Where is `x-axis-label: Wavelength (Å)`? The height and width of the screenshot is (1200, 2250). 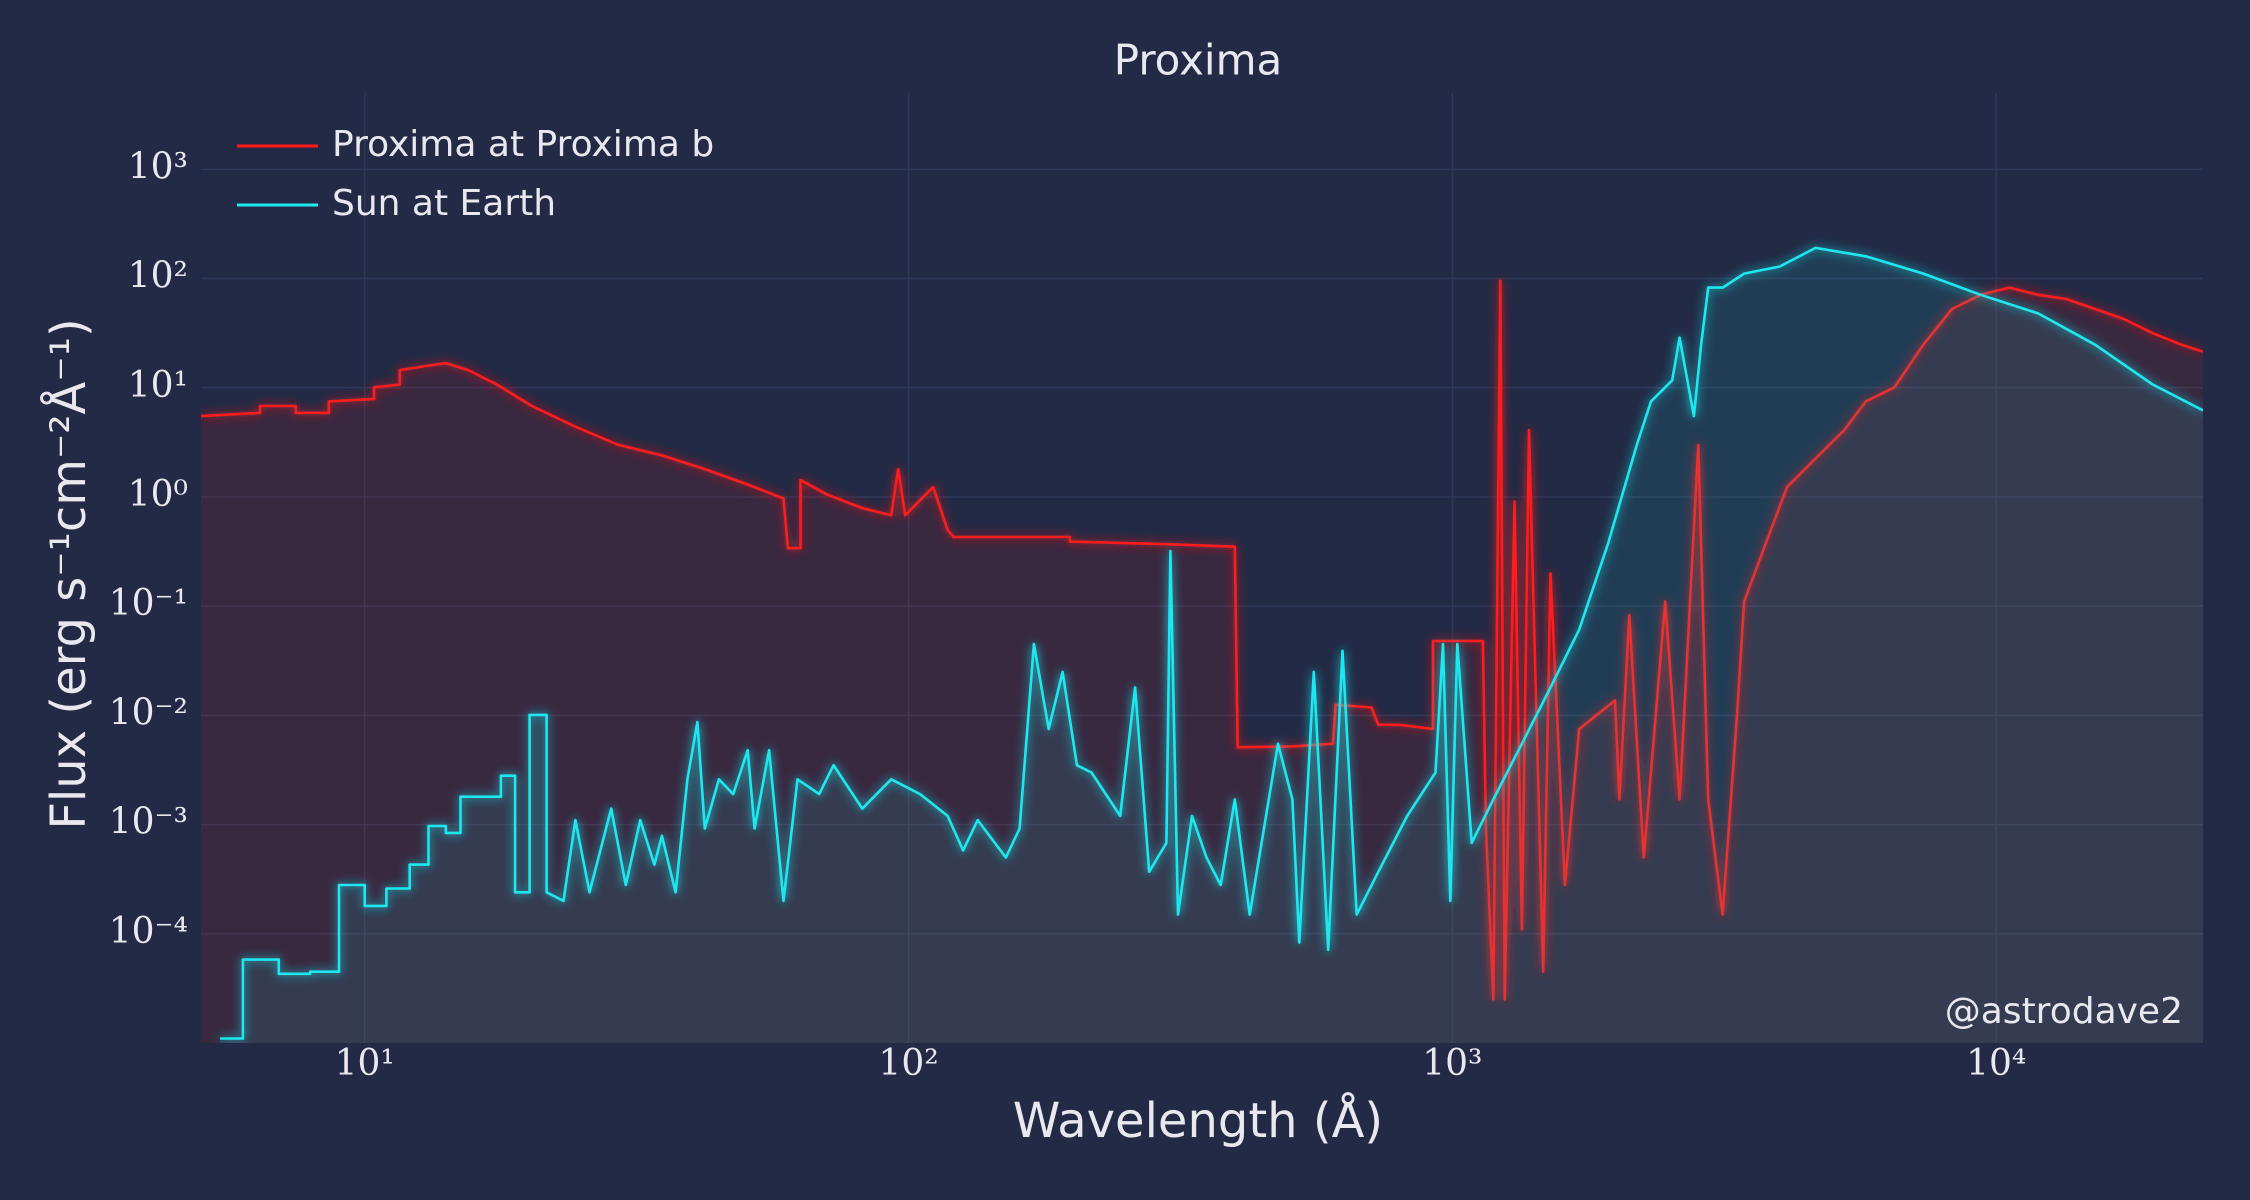 x-axis-label: Wavelength (Å) is located at coordinates (1198, 1120).